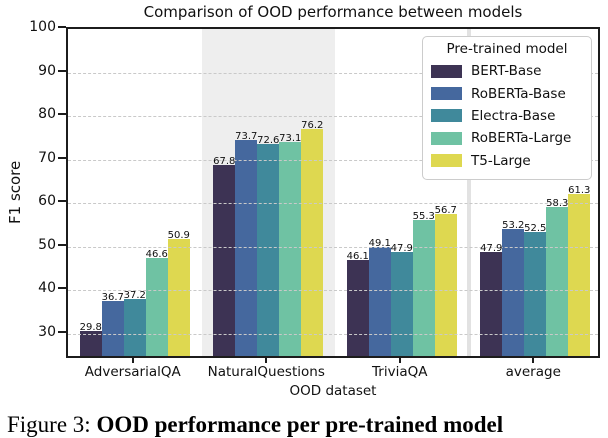 Image resolution: width=608 pixels, height=438 pixels. What do you see at coordinates (132, 372) in the screenshot?
I see `x-tick-label-adversarialqa: AdversarialQA` at bounding box center [132, 372].